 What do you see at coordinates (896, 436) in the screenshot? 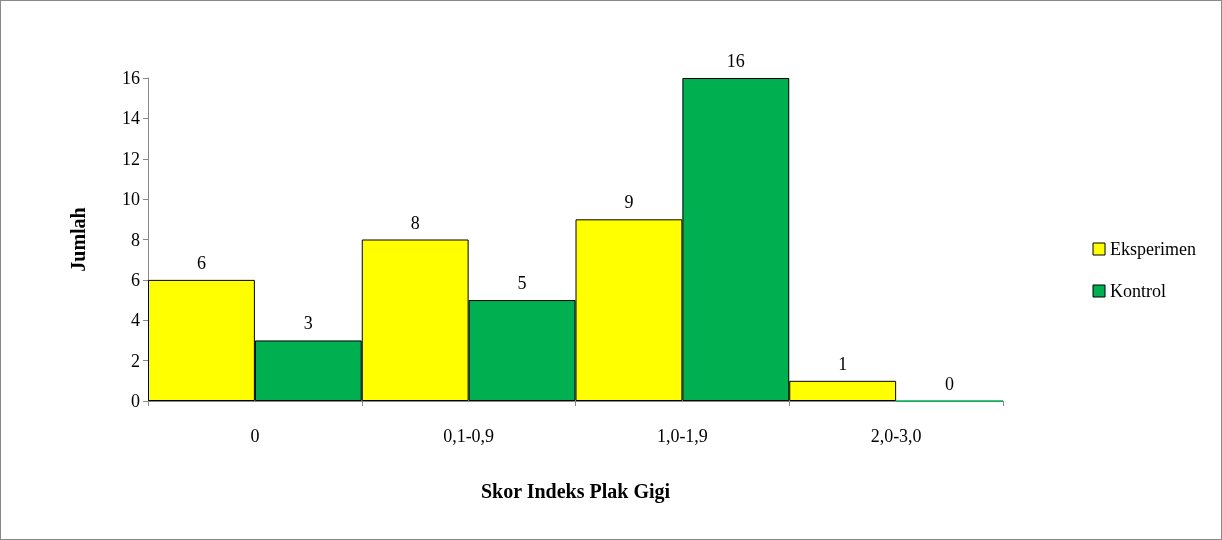
I see `x-tick-label: 2,0-3,0` at bounding box center [896, 436].